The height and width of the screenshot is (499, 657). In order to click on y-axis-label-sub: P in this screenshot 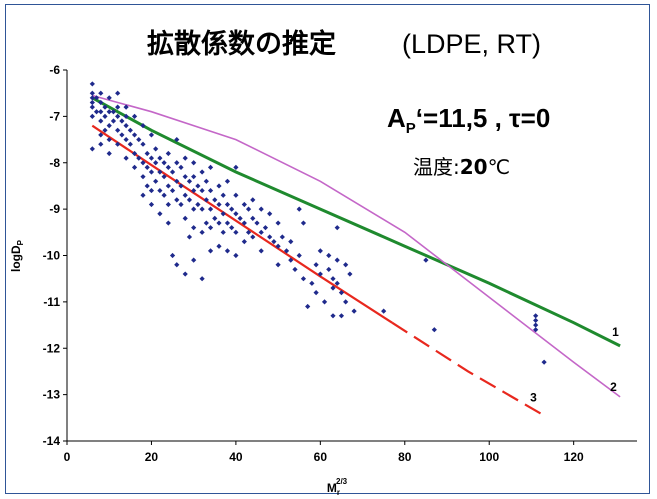, I will do `click(20, 242)`.